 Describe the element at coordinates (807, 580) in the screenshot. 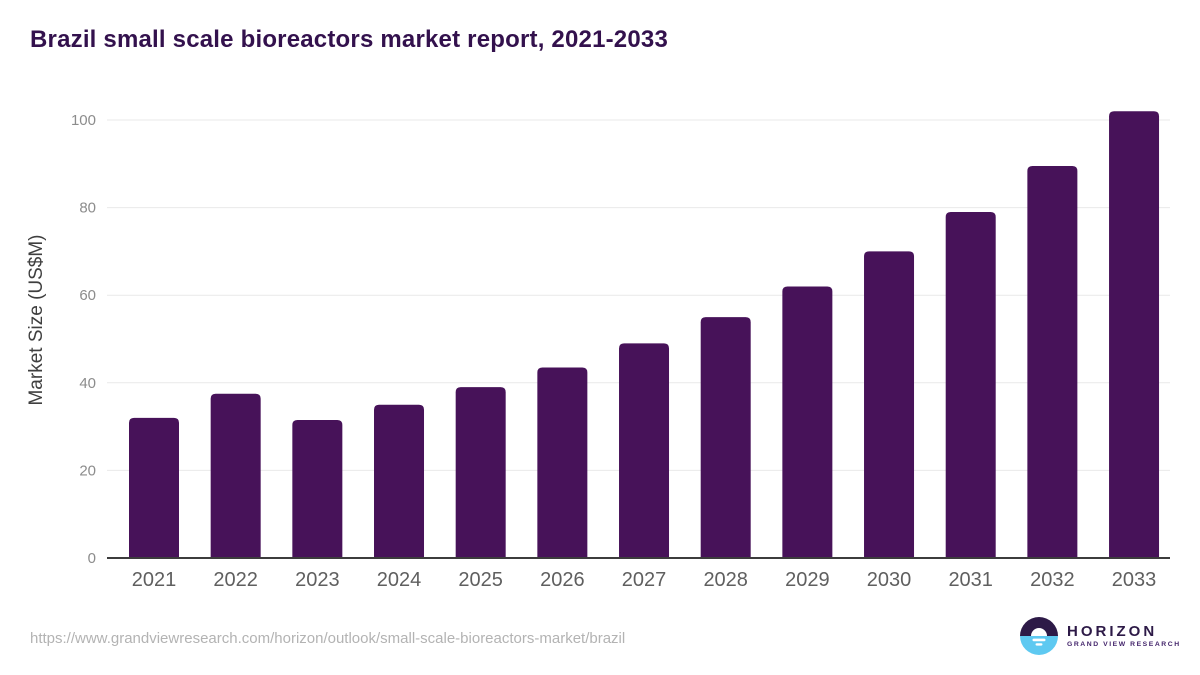

I see `x-tick-label-2029: 2029` at that location.